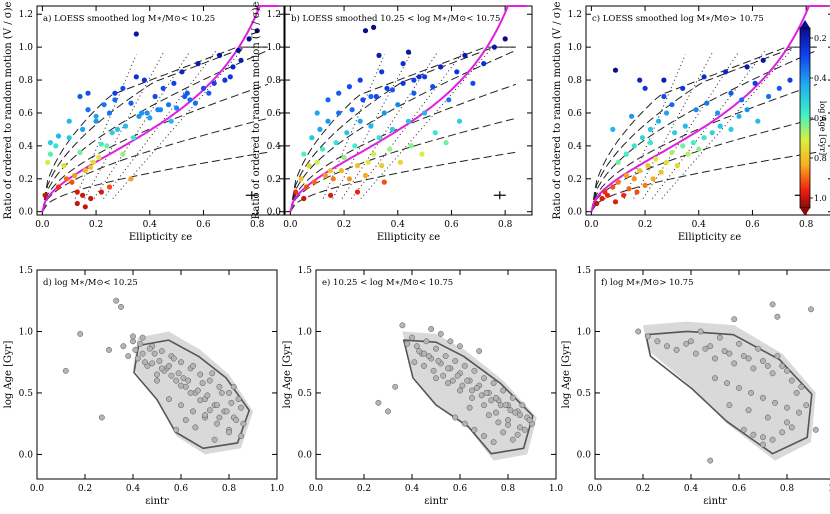 This screenshot has width=830, height=514. What do you see at coordinates (451, 225) in the screenshot?
I see `x-tick-label: 0.6` at bounding box center [451, 225].